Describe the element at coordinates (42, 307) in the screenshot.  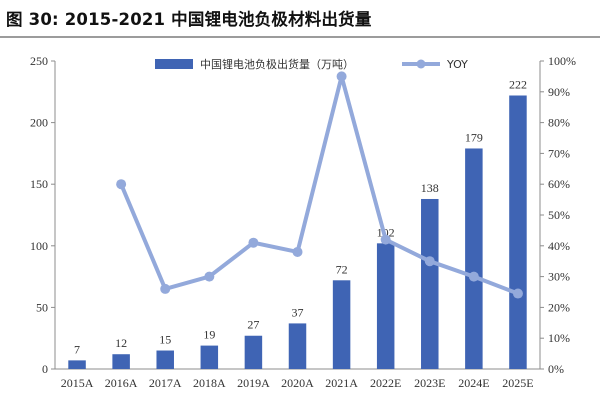
I see `left-y-tick-label: 50` at that location.